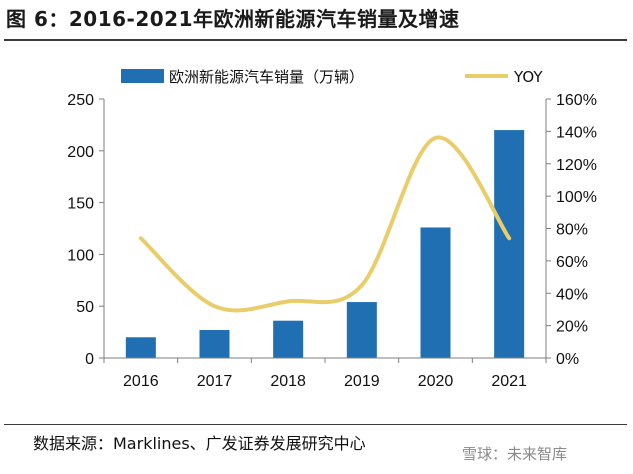 The height and width of the screenshot is (474, 633). What do you see at coordinates (509, 244) in the screenshot?
I see `bar-2021` at bounding box center [509, 244].